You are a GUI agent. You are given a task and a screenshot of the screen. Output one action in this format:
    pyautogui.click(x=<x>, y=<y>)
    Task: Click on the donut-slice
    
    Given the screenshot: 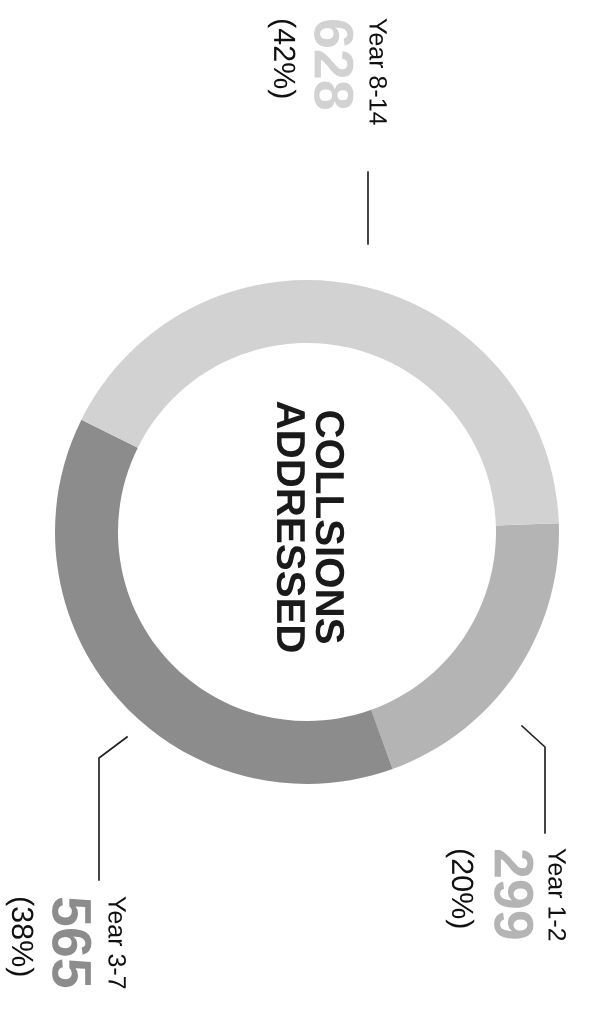 What is the action you would take?
    pyautogui.click(x=465, y=646)
    